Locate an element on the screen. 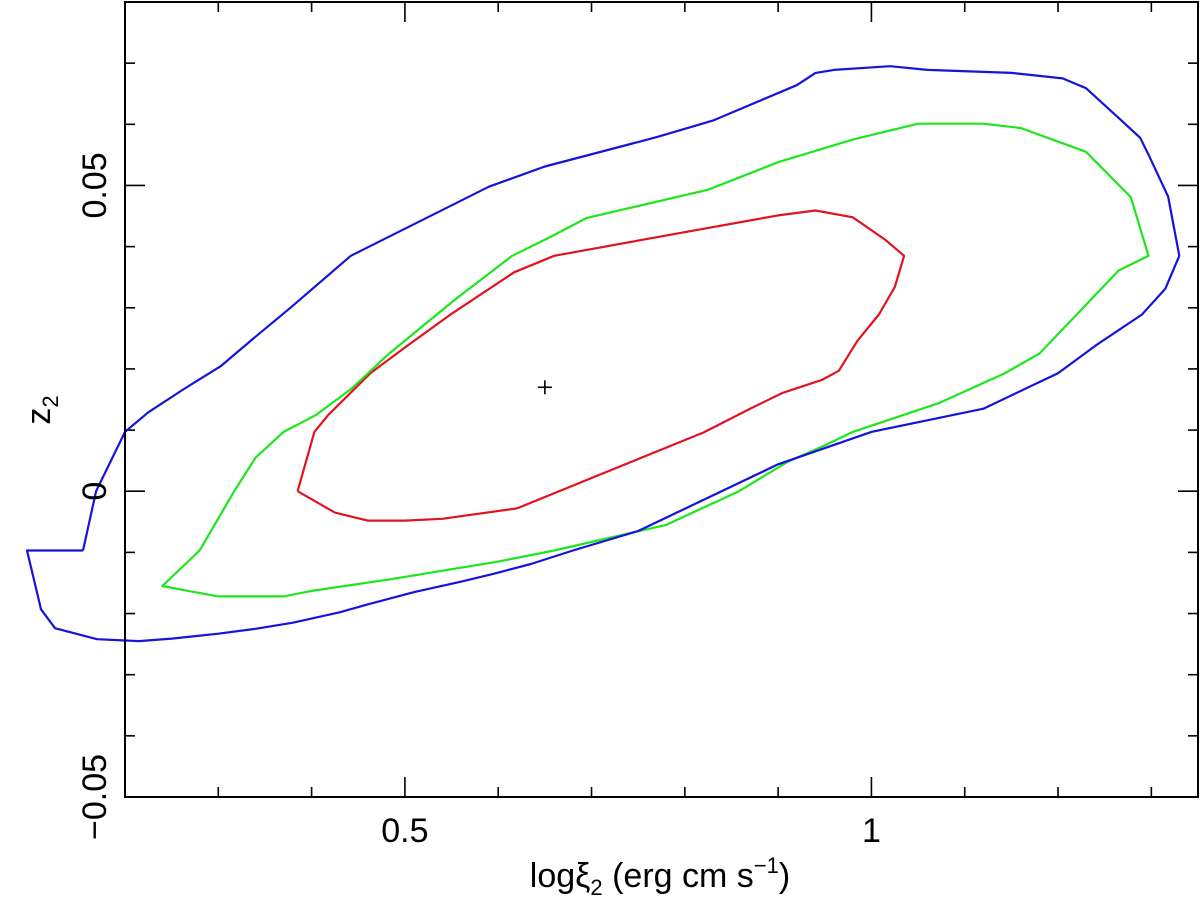  x-tick-label: 0.5 is located at coordinates (404, 831).